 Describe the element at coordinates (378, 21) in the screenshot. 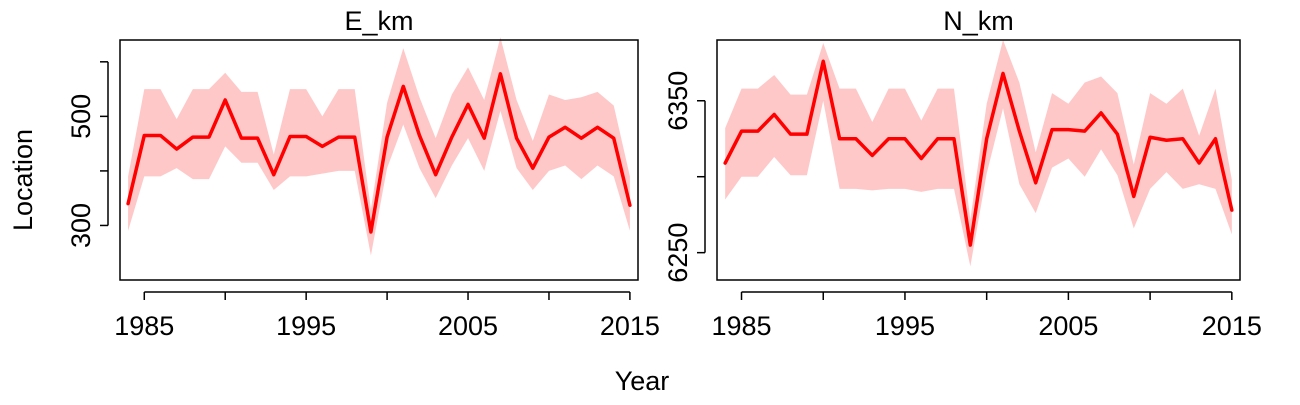

I see `panel-title: E_km` at that location.